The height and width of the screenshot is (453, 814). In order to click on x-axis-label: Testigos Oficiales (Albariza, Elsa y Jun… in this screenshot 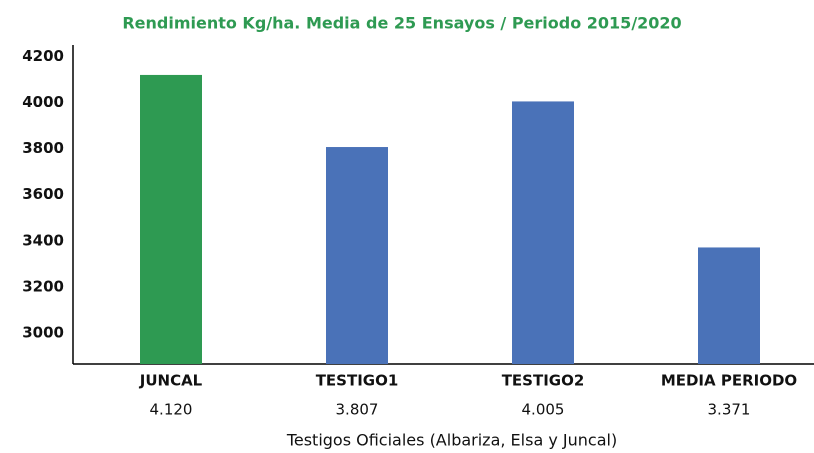, I will do `click(451, 440)`.